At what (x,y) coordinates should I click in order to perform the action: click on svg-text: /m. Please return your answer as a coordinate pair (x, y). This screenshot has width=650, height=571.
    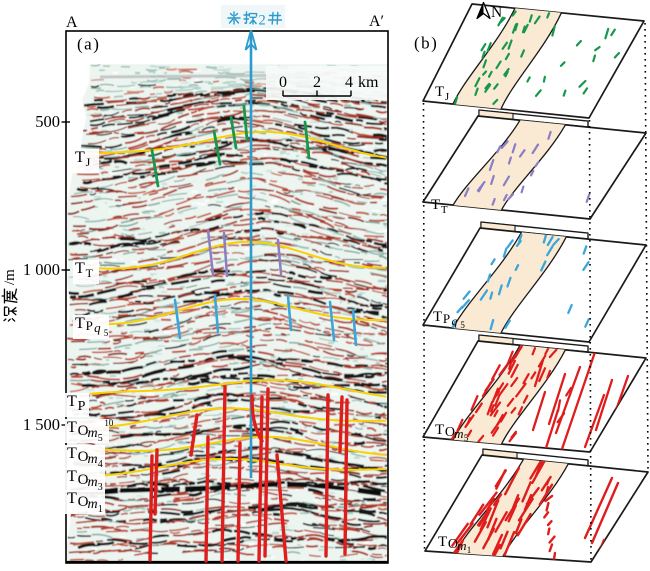
    Looking at the image, I should click on (10, 277).